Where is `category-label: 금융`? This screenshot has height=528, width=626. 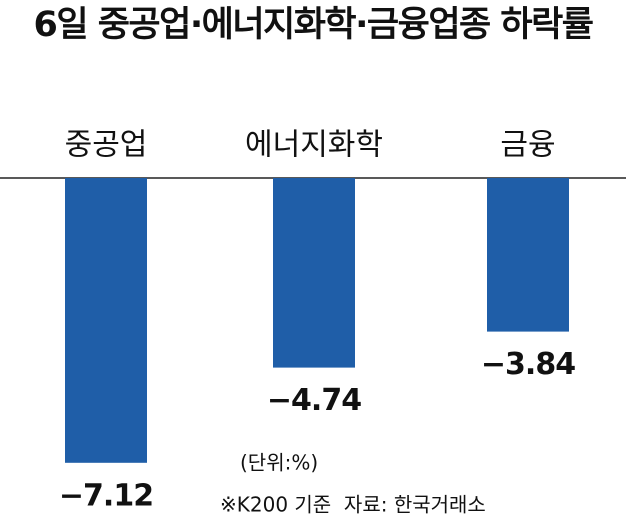 category-label: 금융 is located at coordinates (527, 145).